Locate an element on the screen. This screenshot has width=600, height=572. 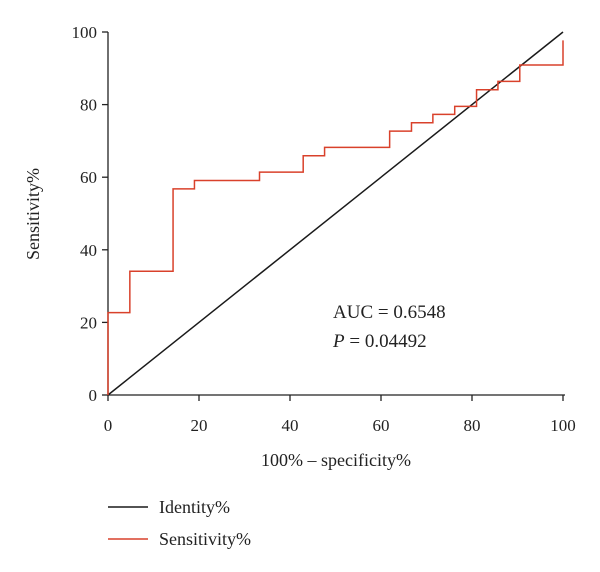
y-axis-title: Sensitivity% is located at coordinates (33, 214).